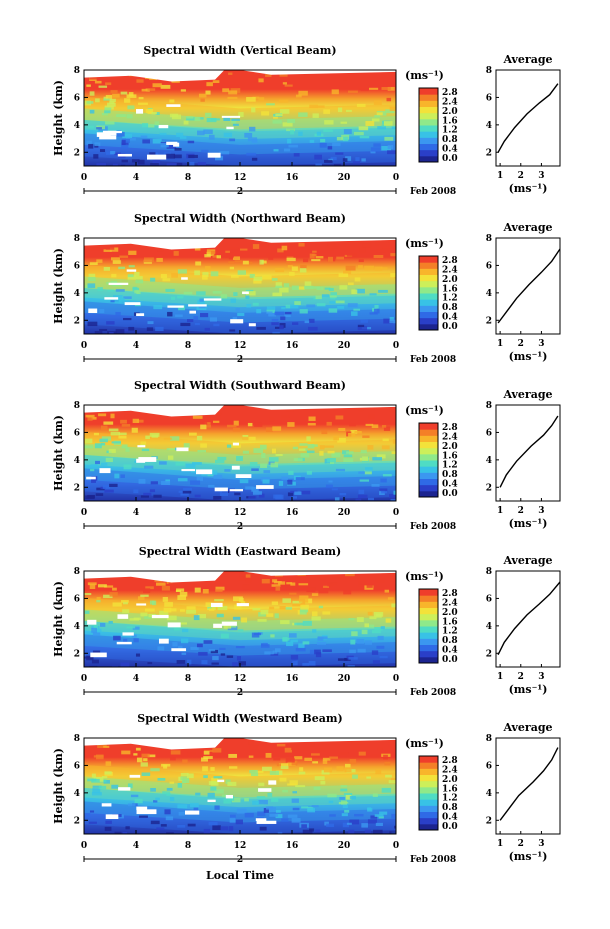 The height and width of the screenshot is (929, 610). I want to click on colorbar-tick-label: 2.8, so click(450, 594).